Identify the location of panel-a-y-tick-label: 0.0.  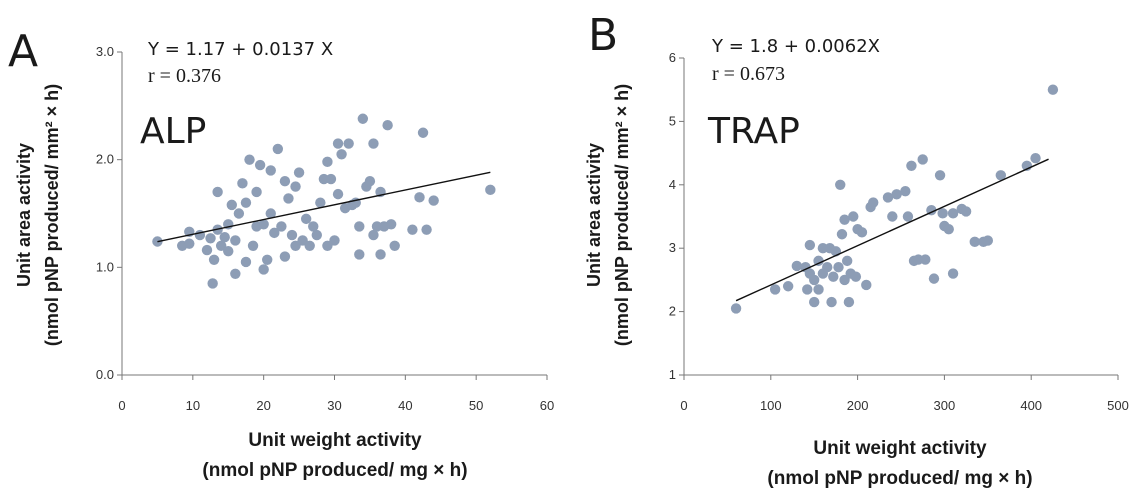
(105, 374).